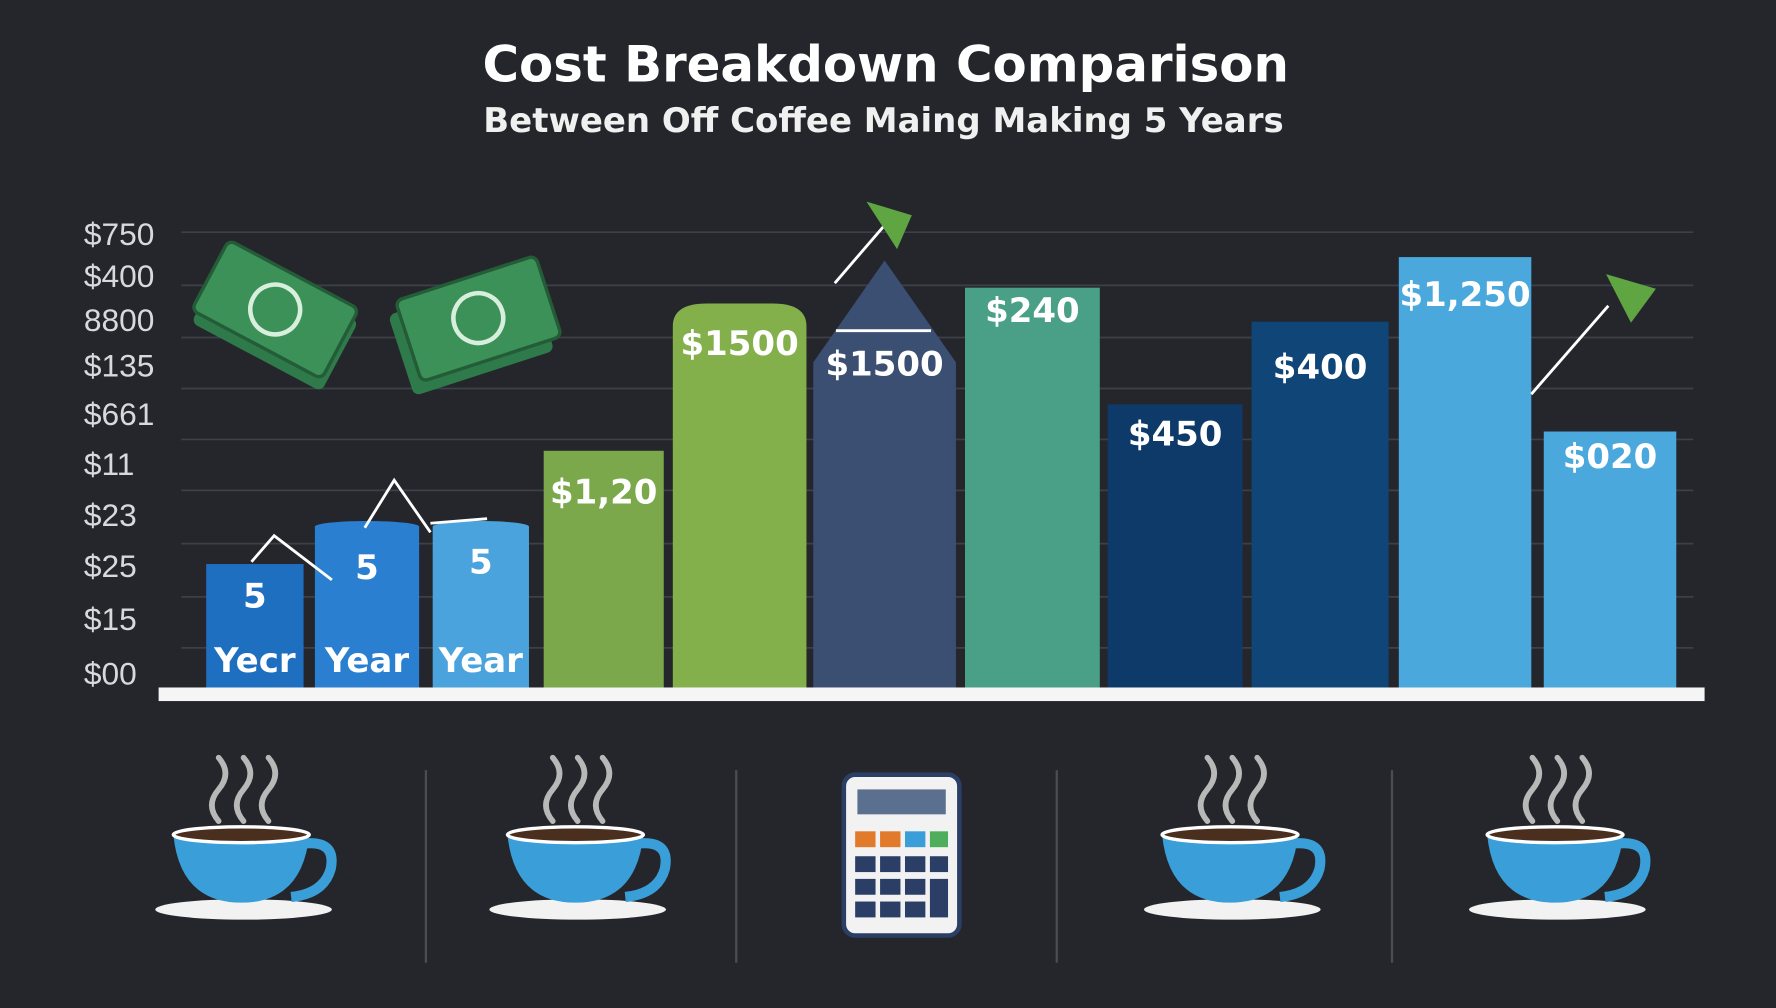 This screenshot has width=1776, height=1008. What do you see at coordinates (110, 674) in the screenshot?
I see `y-axis-label: $00` at bounding box center [110, 674].